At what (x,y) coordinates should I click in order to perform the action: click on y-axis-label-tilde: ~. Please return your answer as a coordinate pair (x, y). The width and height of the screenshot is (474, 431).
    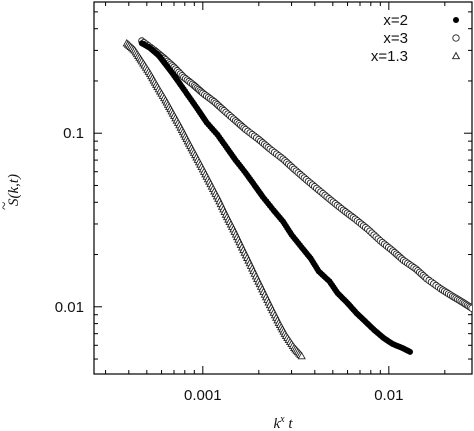
    Looking at the image, I should click on (6, 206).